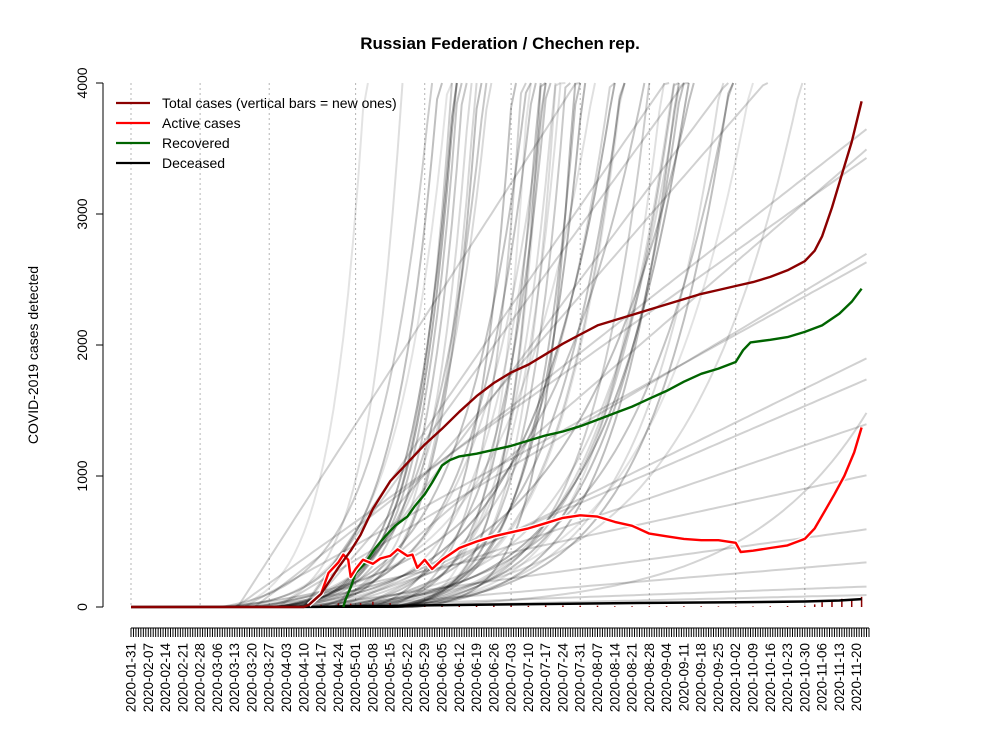  I want to click on x-tick-label: 2020-08-21, so click(632, 677).